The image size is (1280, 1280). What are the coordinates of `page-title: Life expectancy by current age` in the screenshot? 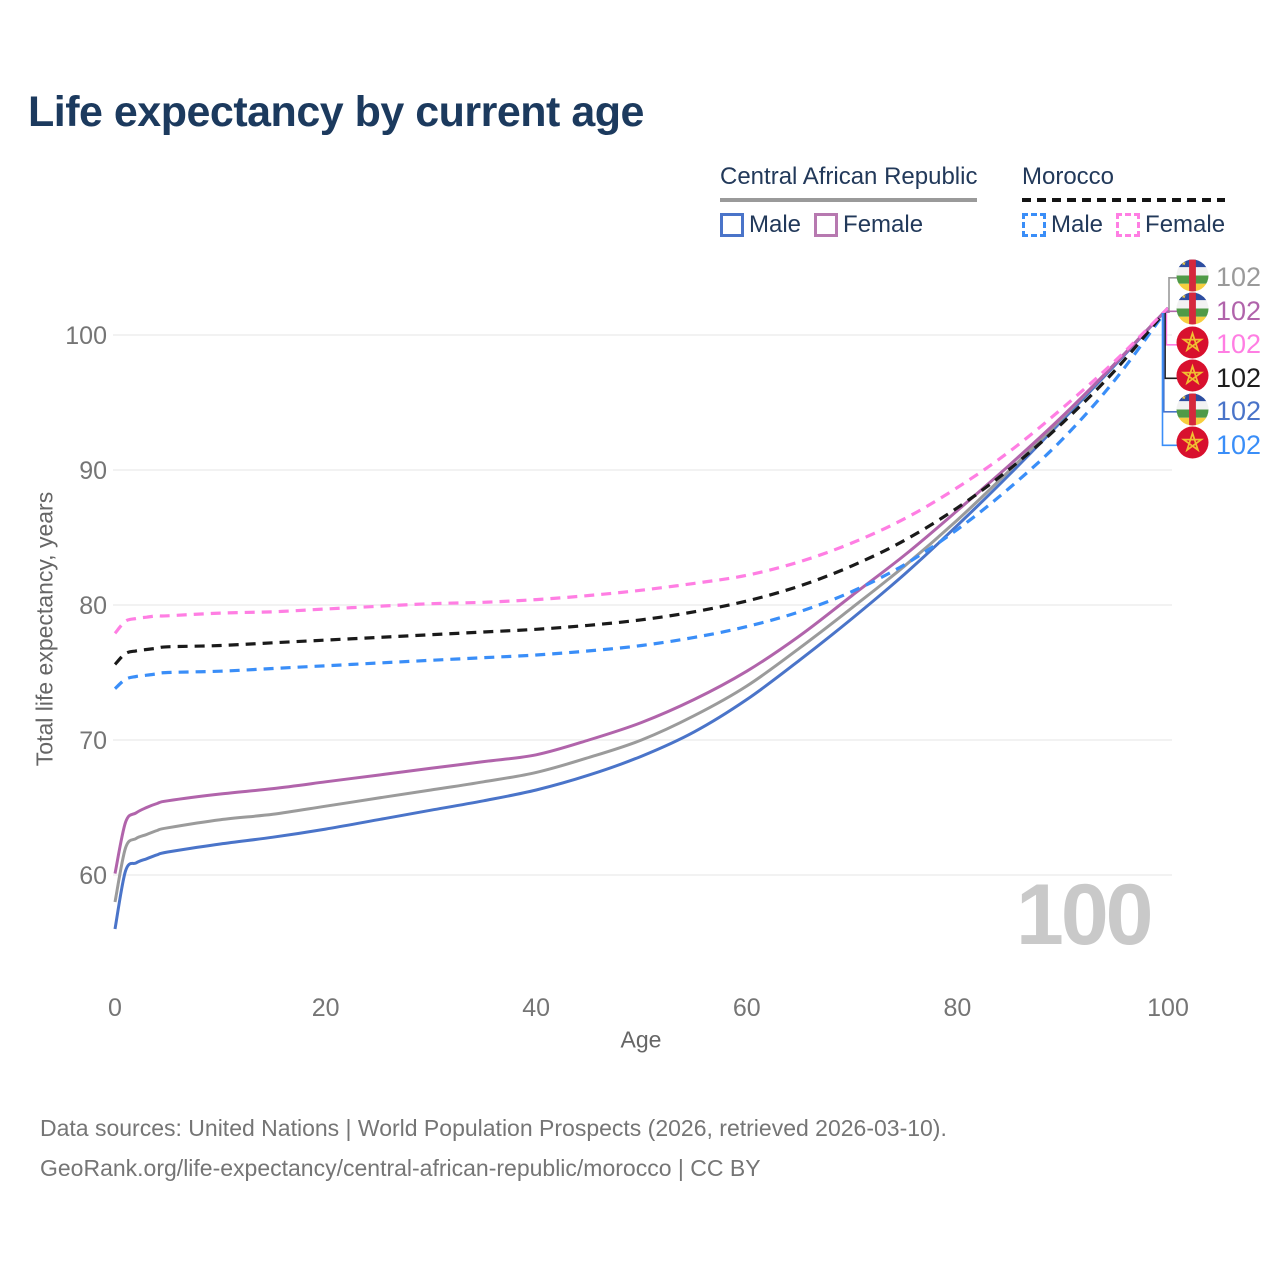 It's located at (336, 112).